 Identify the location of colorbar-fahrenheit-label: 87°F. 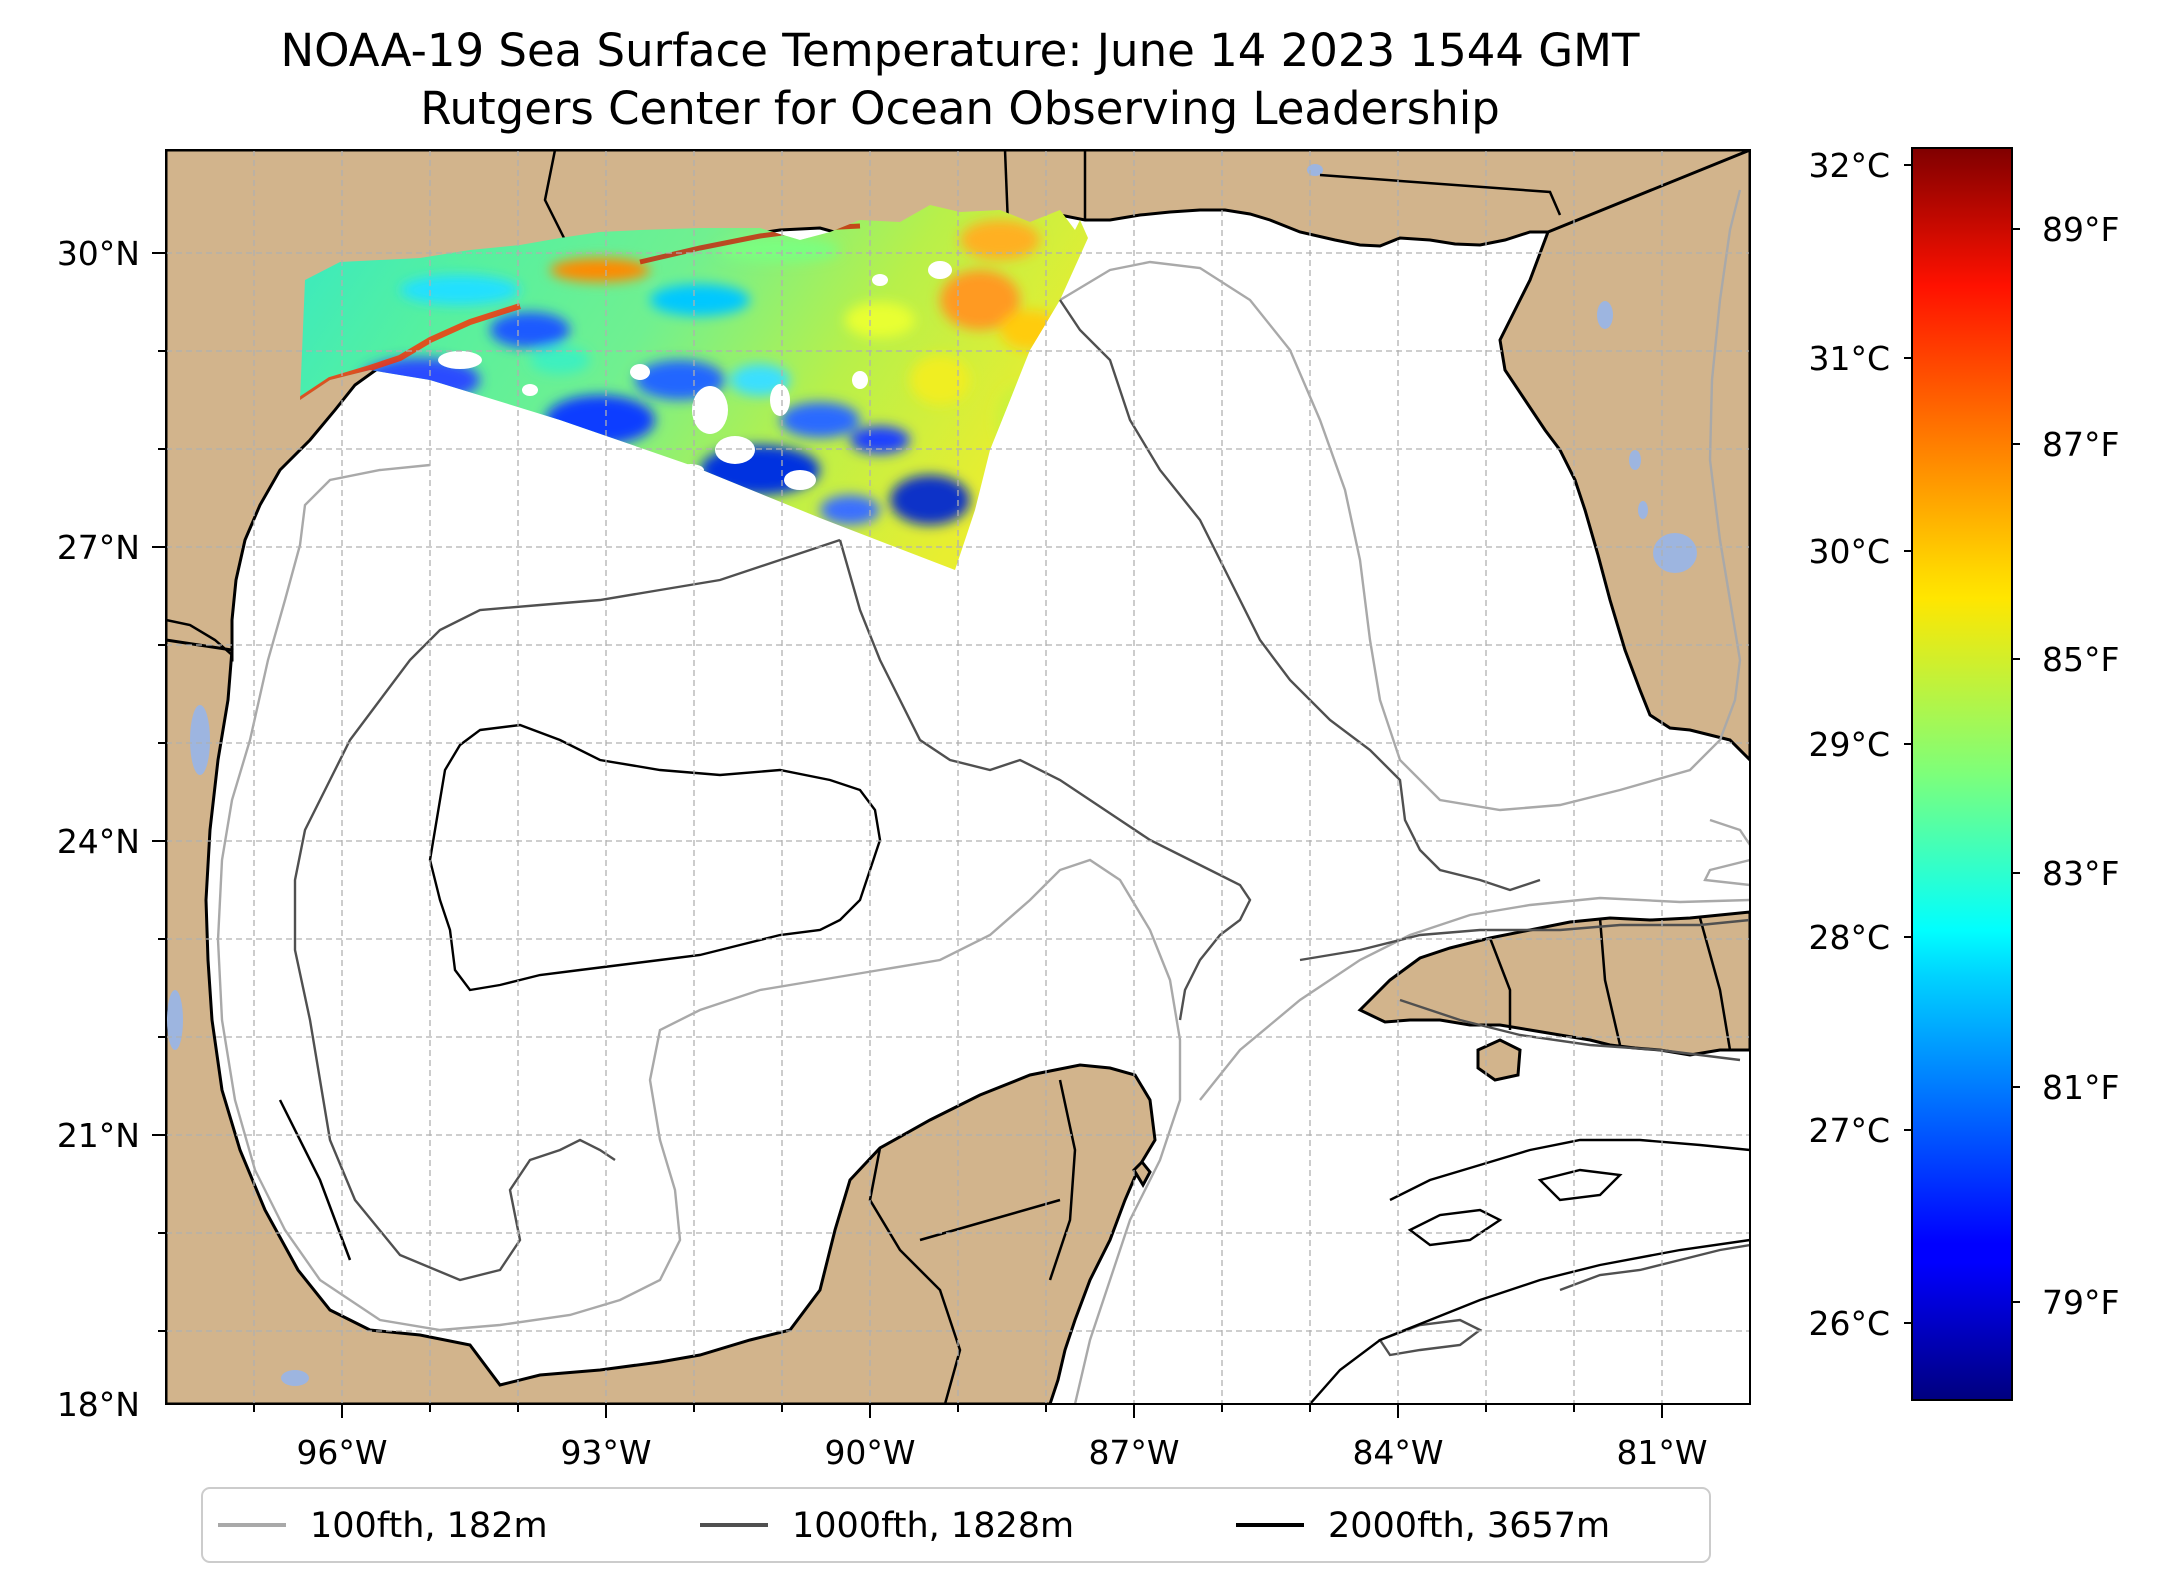
(2080, 444).